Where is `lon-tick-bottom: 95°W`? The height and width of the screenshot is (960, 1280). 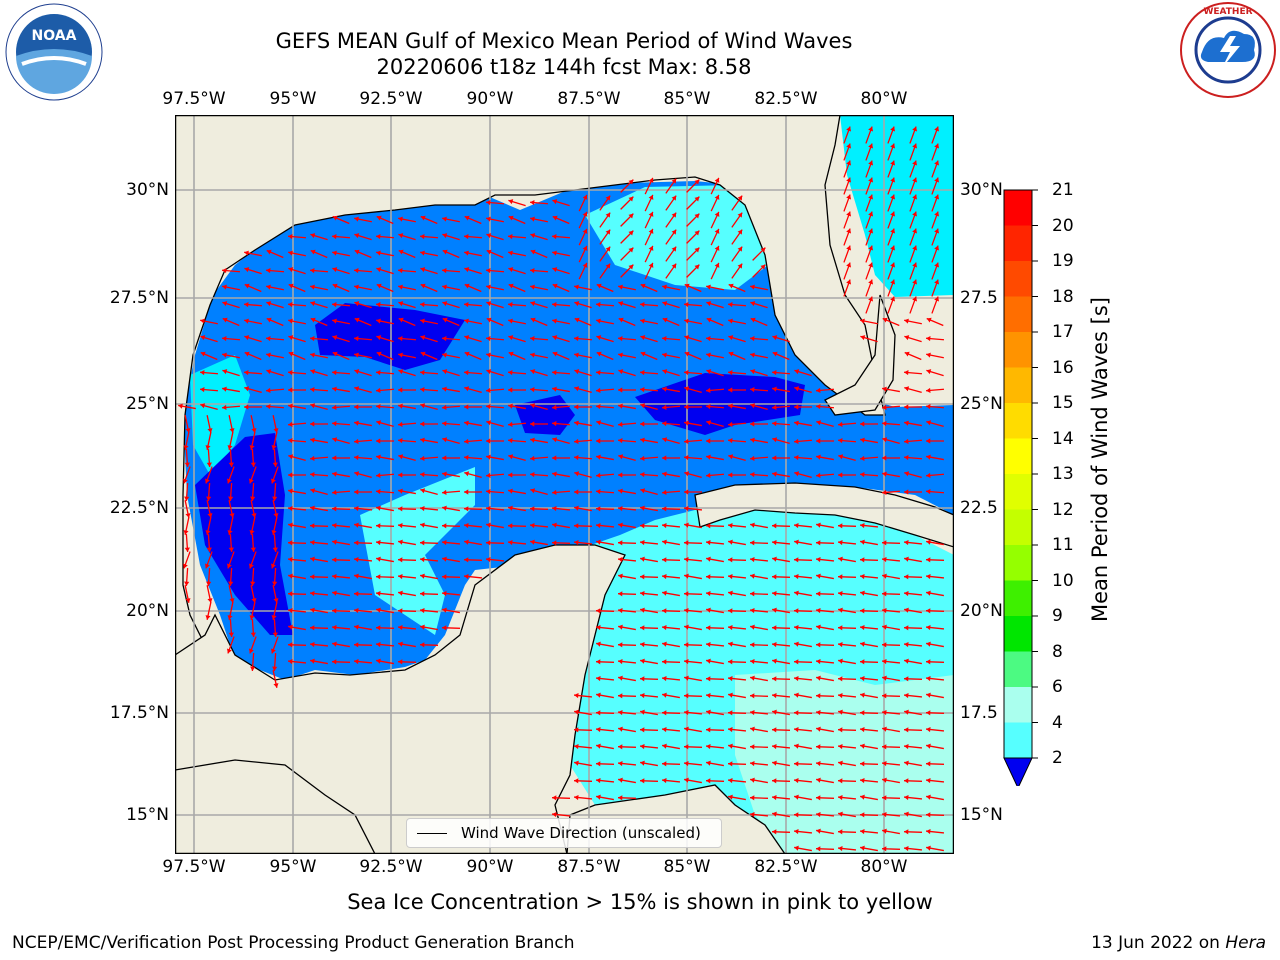
lon-tick-bottom: 95°W is located at coordinates (293, 867).